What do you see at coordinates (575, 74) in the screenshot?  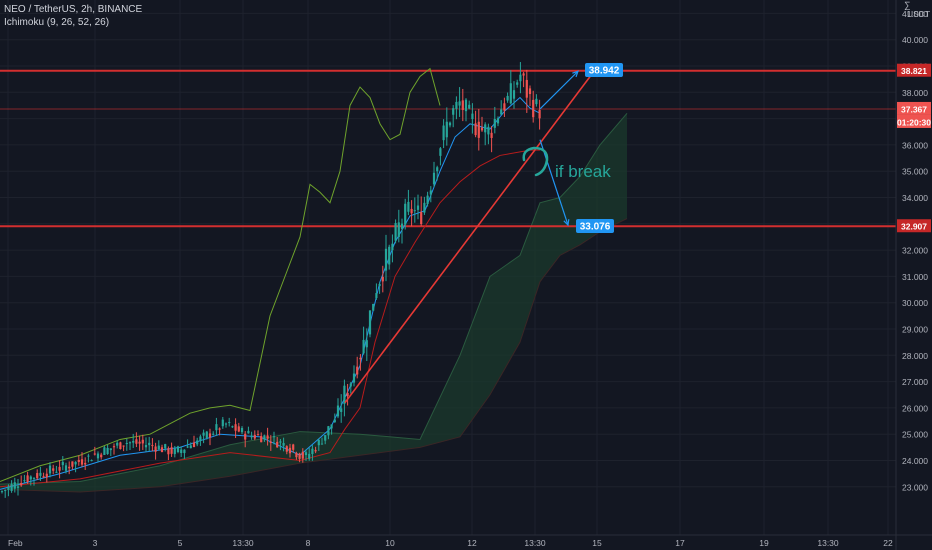 I see `arrow-up-head` at bounding box center [575, 74].